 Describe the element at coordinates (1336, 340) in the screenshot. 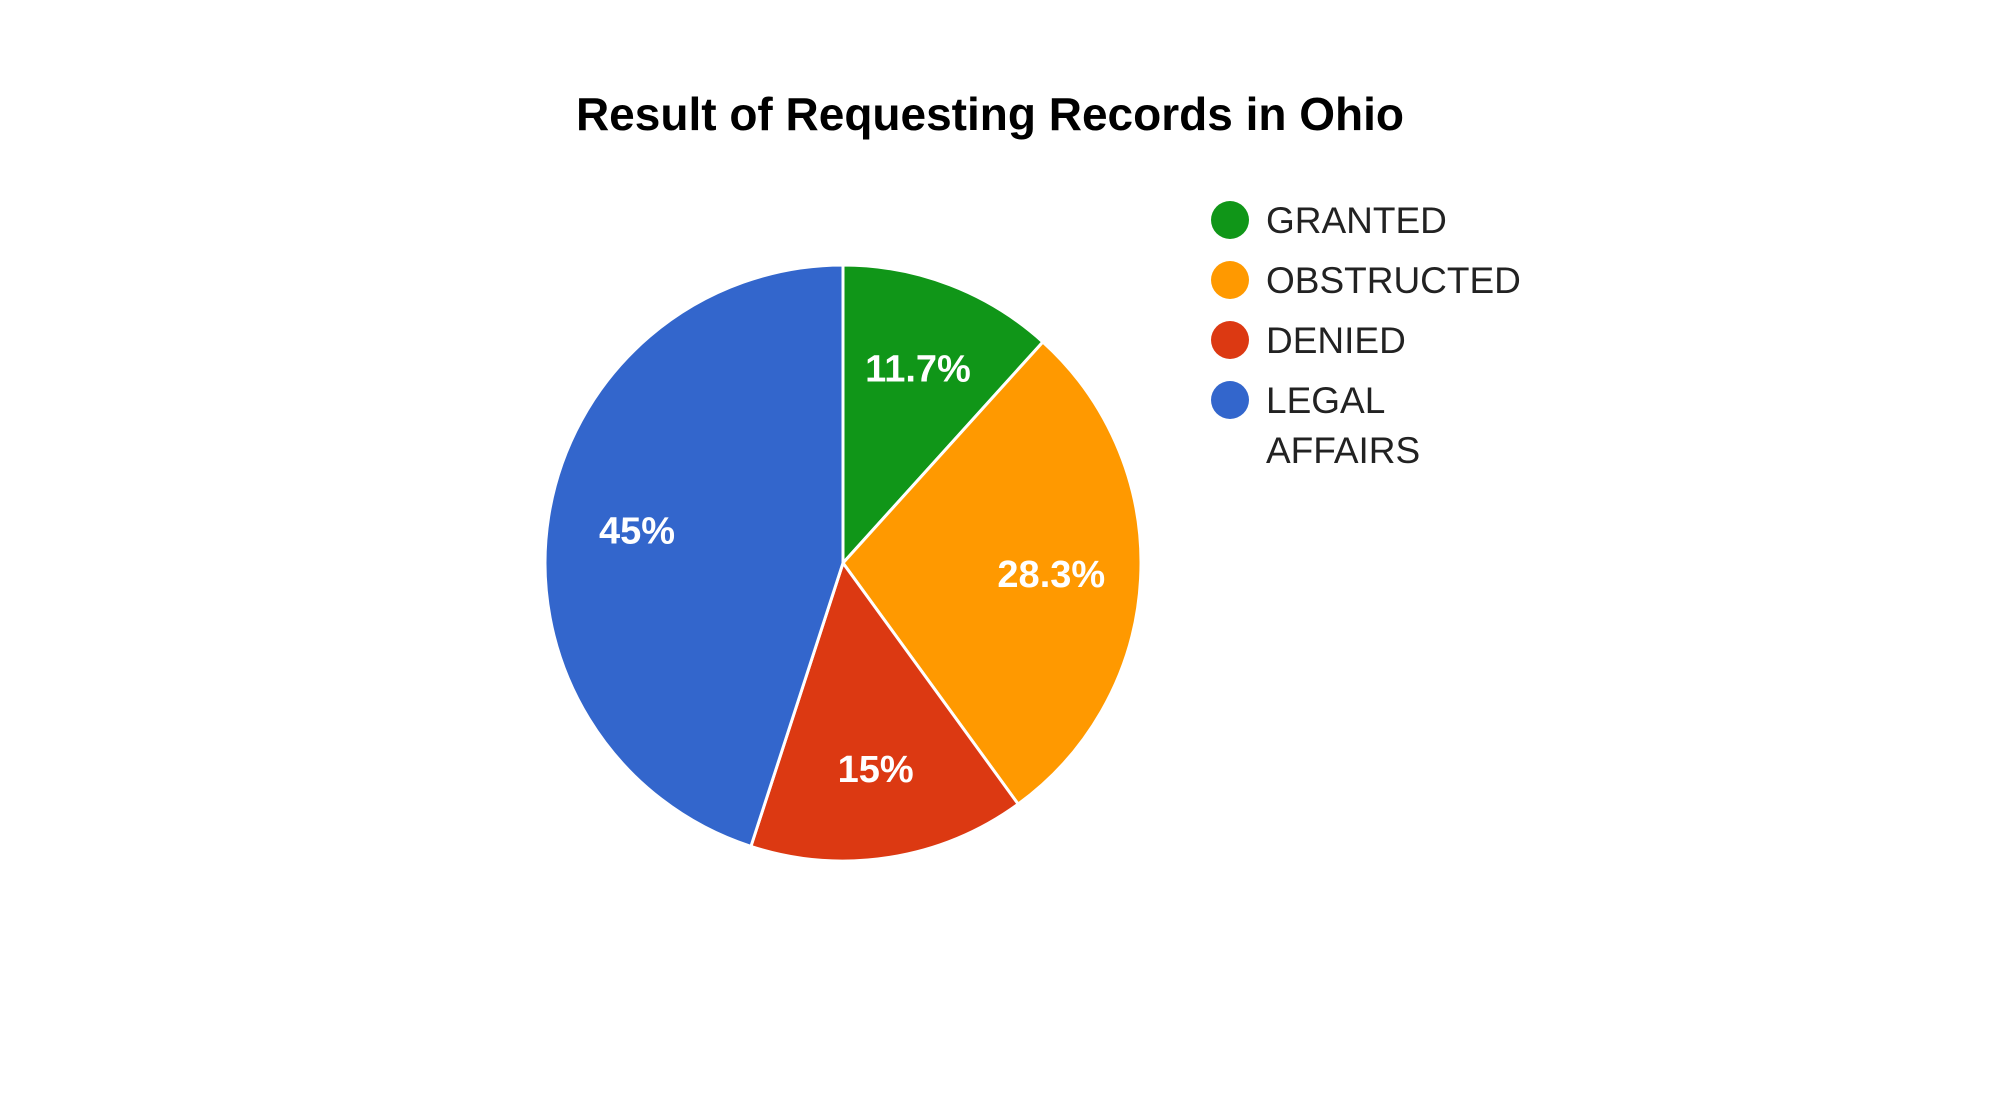

I see `legend-label: DENIED` at that location.